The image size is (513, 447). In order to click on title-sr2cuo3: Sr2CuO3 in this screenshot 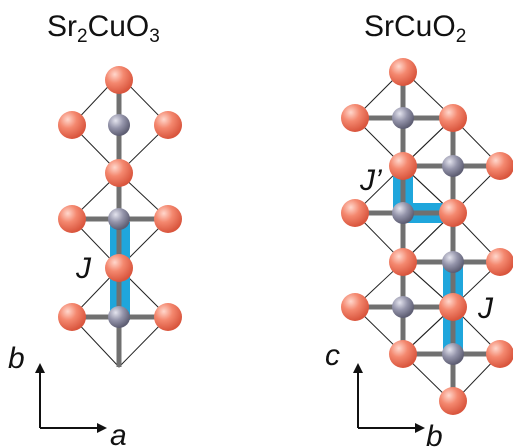, I will do `click(103, 28)`.